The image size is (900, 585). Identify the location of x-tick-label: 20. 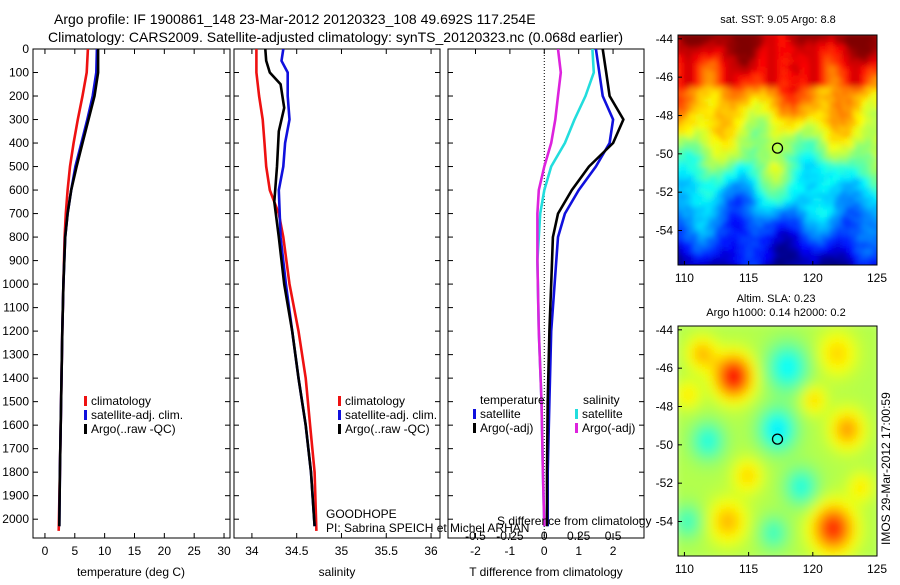
(165, 551).